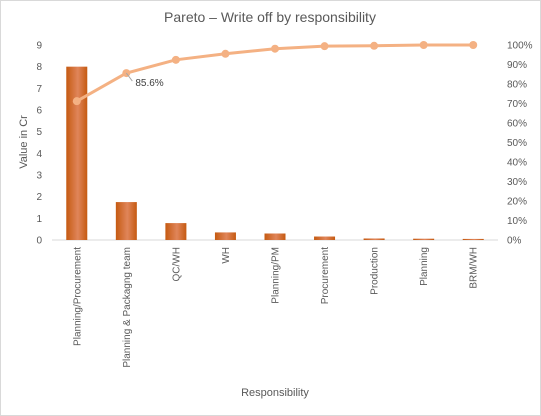  I want to click on y2-tick-label: 80%, so click(517, 85).